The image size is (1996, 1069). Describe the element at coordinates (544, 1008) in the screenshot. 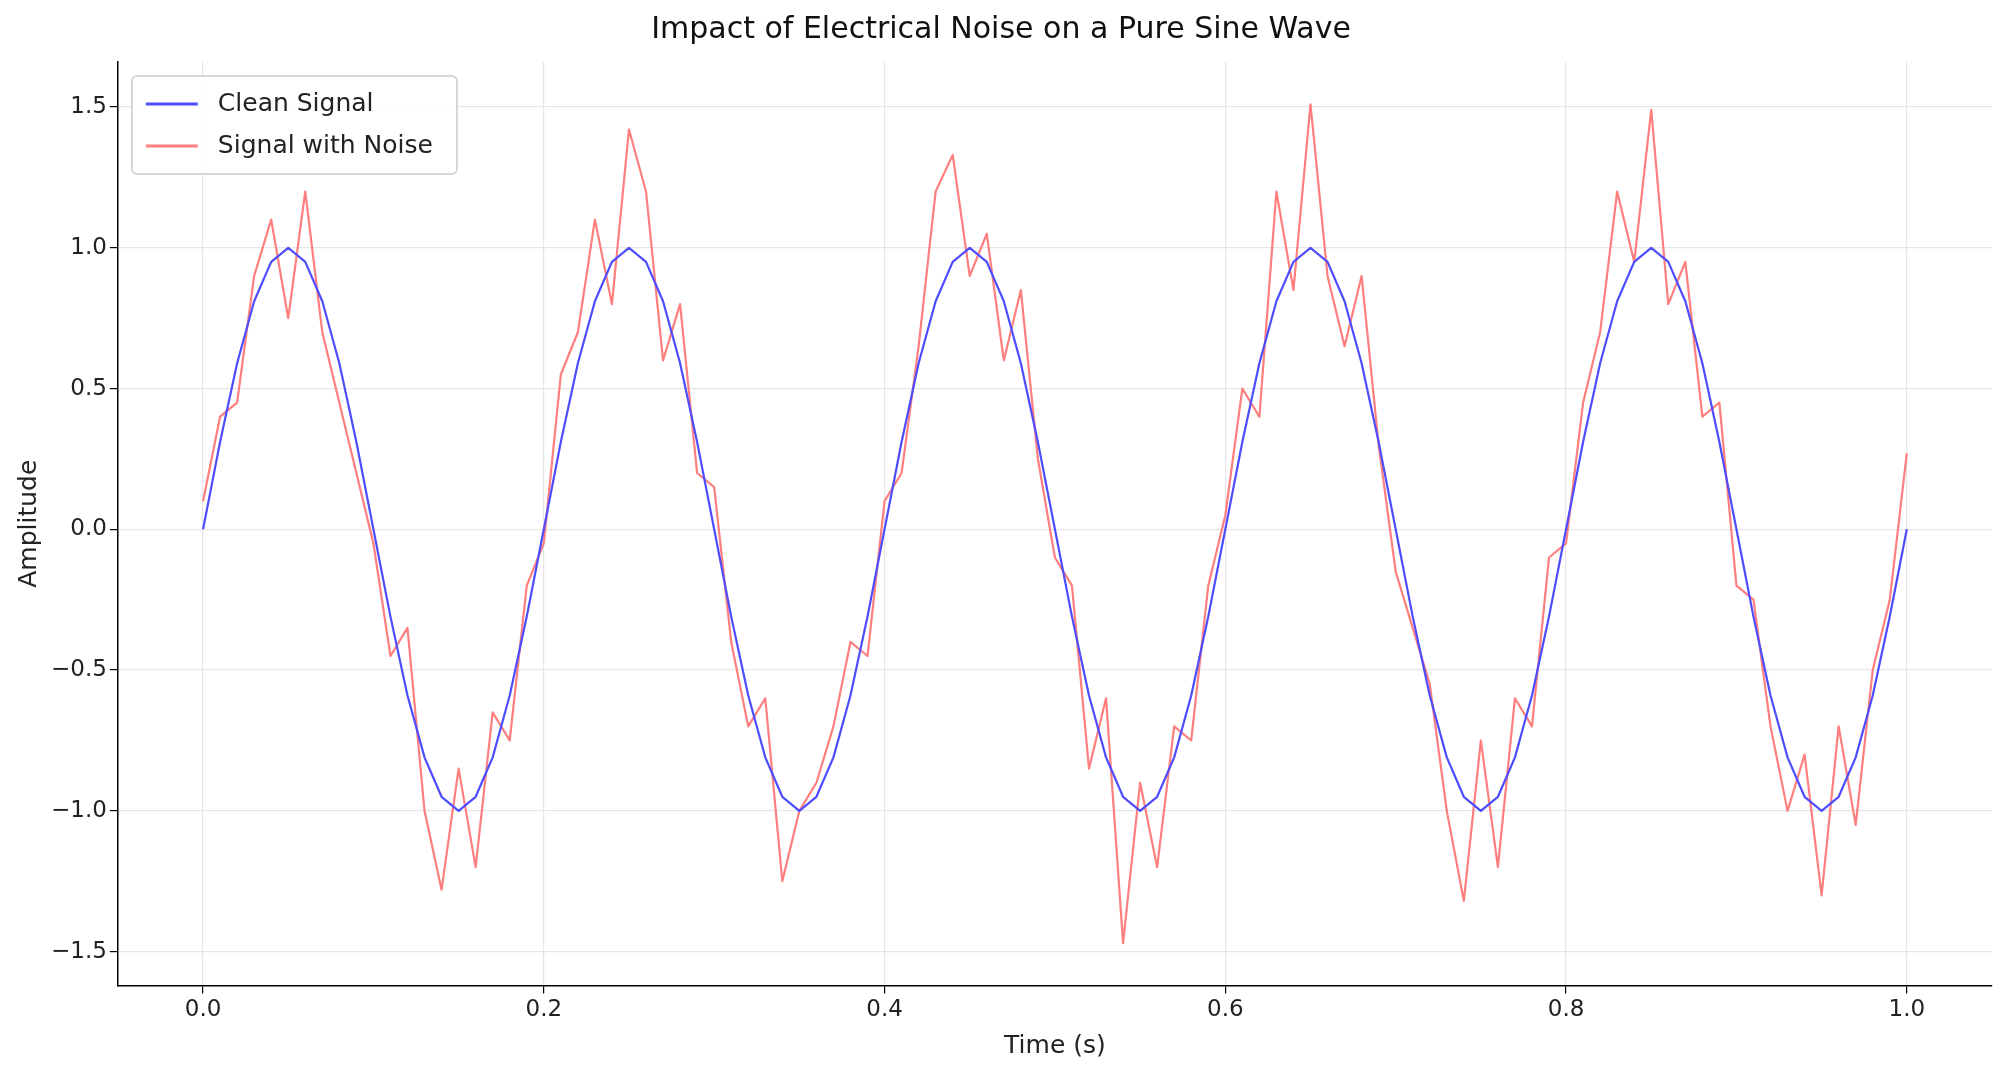

I see `x-tick-label: 0.2` at that location.